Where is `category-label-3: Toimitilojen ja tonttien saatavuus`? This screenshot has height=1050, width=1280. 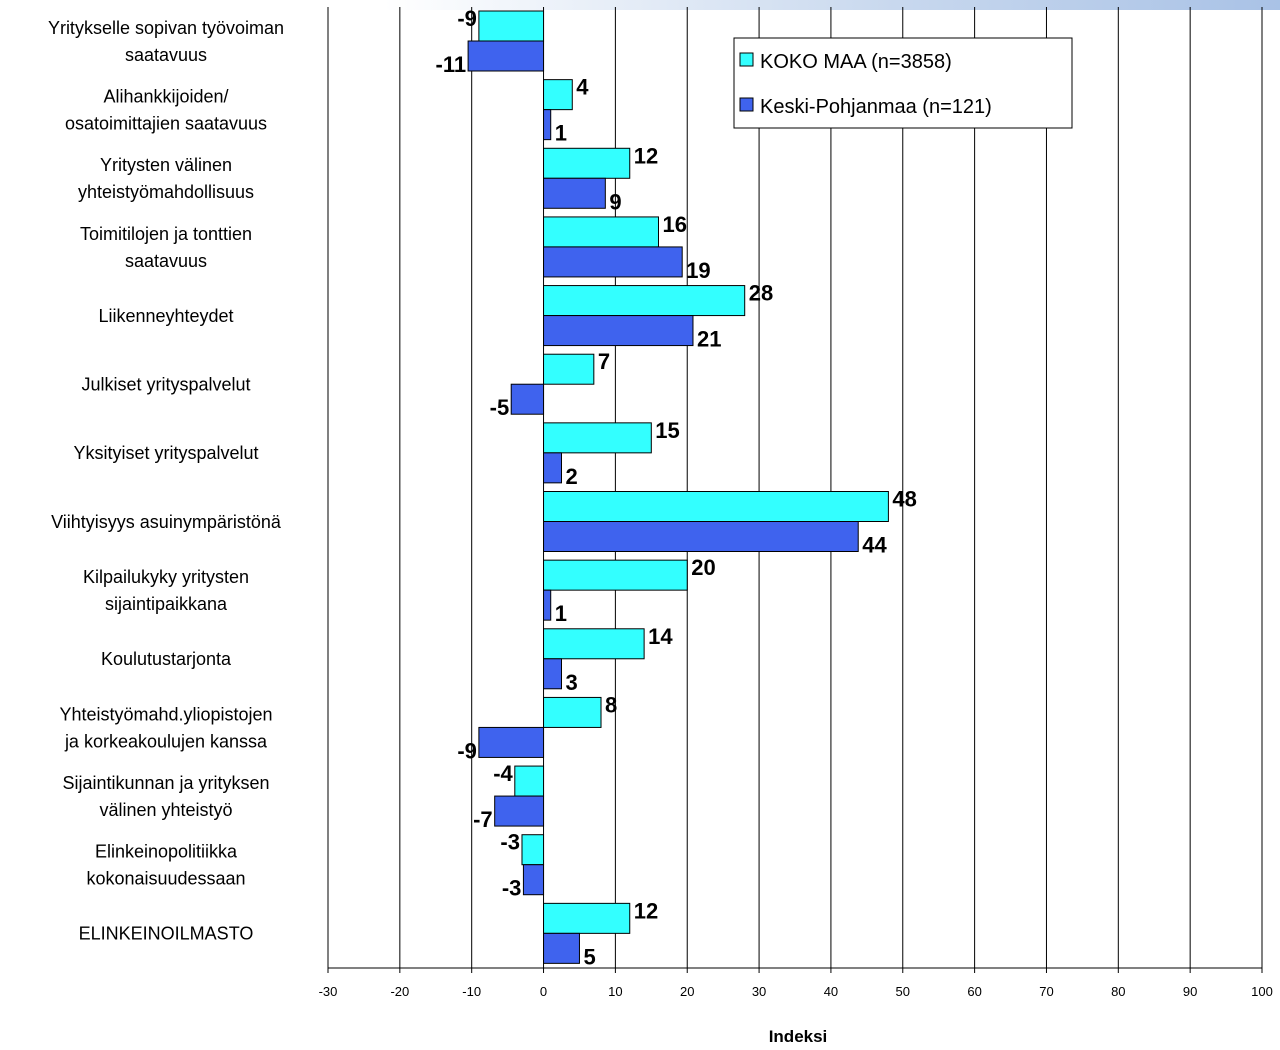 category-label-3: Toimitilojen ja tonttien saatavuus is located at coordinates (166, 247).